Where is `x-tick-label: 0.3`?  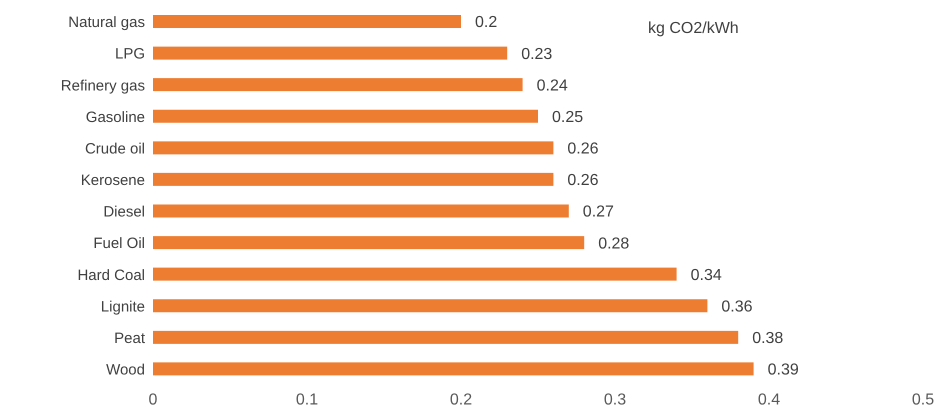 x-tick-label: 0.3 is located at coordinates (615, 399).